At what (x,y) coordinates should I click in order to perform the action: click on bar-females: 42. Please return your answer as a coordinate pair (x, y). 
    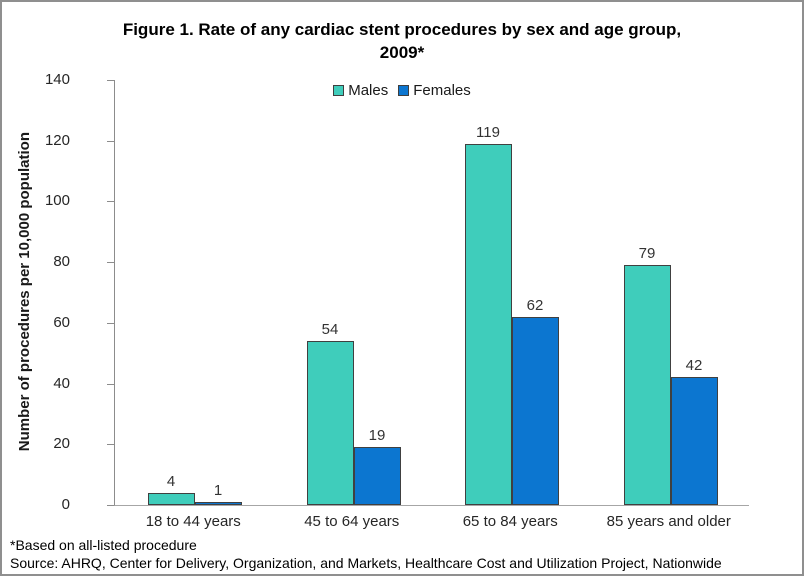
    Looking at the image, I should click on (694, 431).